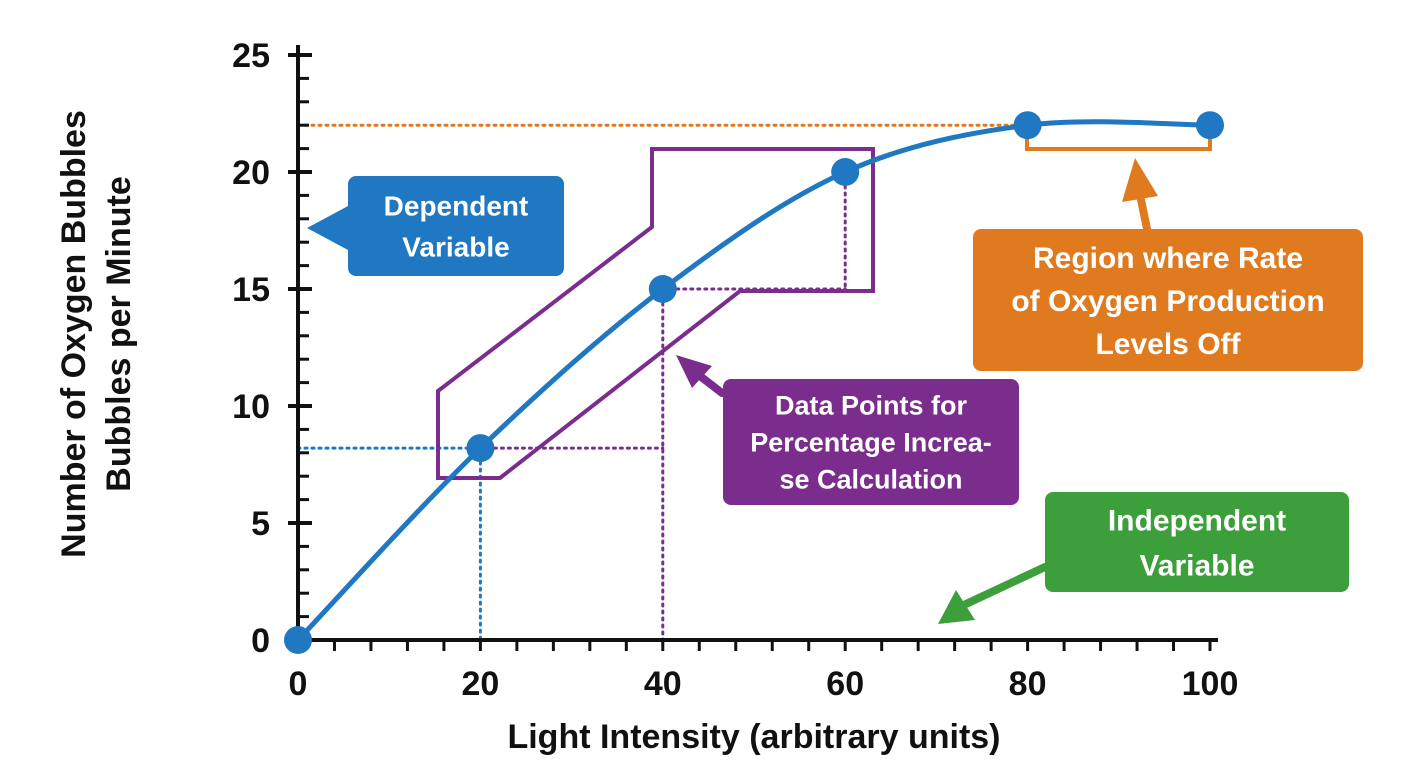  I want to click on dependent-callout-text: Variable, so click(455, 247).